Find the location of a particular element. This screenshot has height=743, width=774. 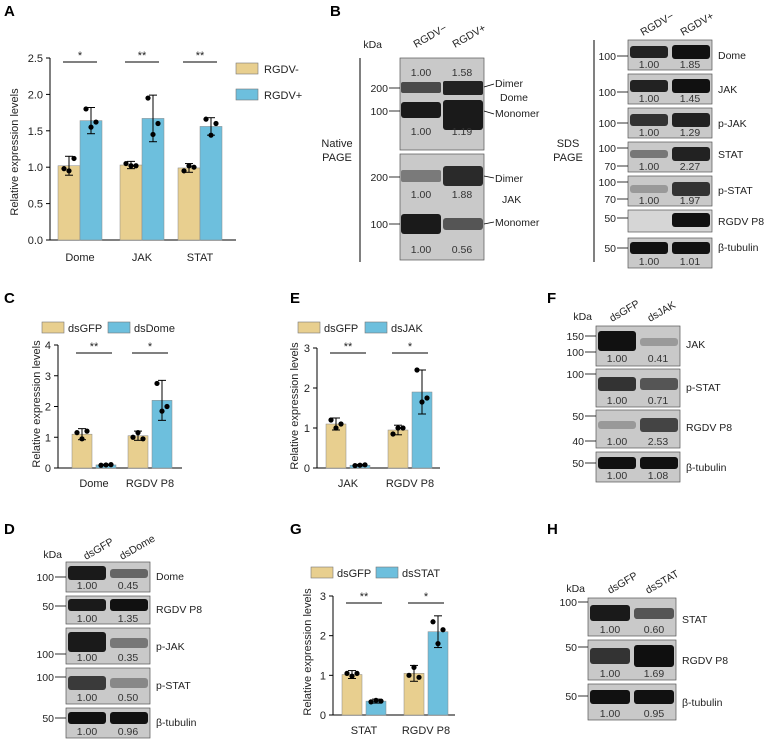

panel-label-c: C is located at coordinates (9, 298).